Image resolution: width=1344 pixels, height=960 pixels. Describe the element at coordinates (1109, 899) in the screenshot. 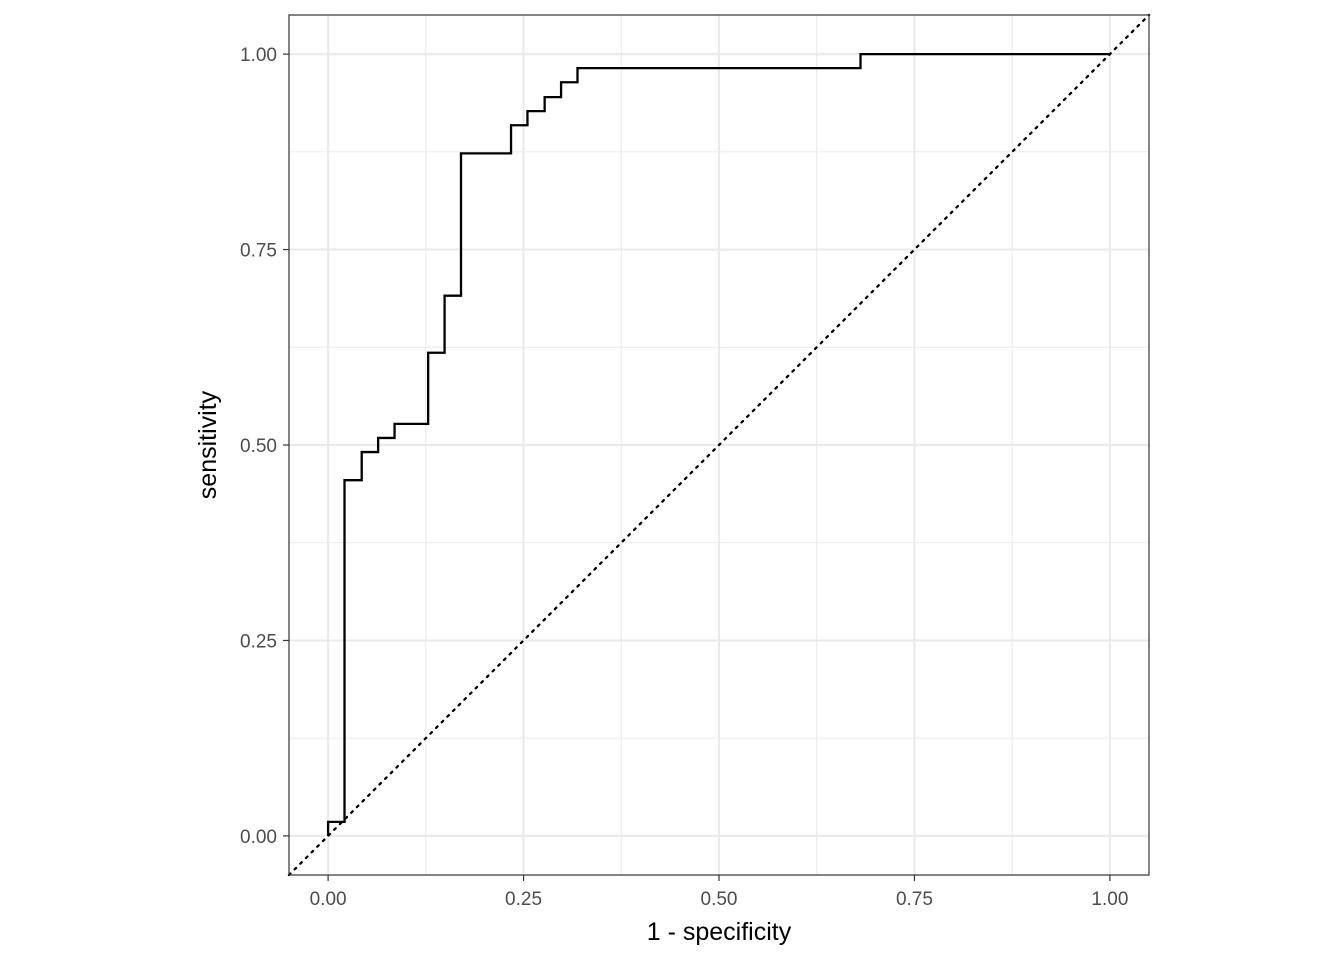

I see `x-tick-label: 1.00` at that location.